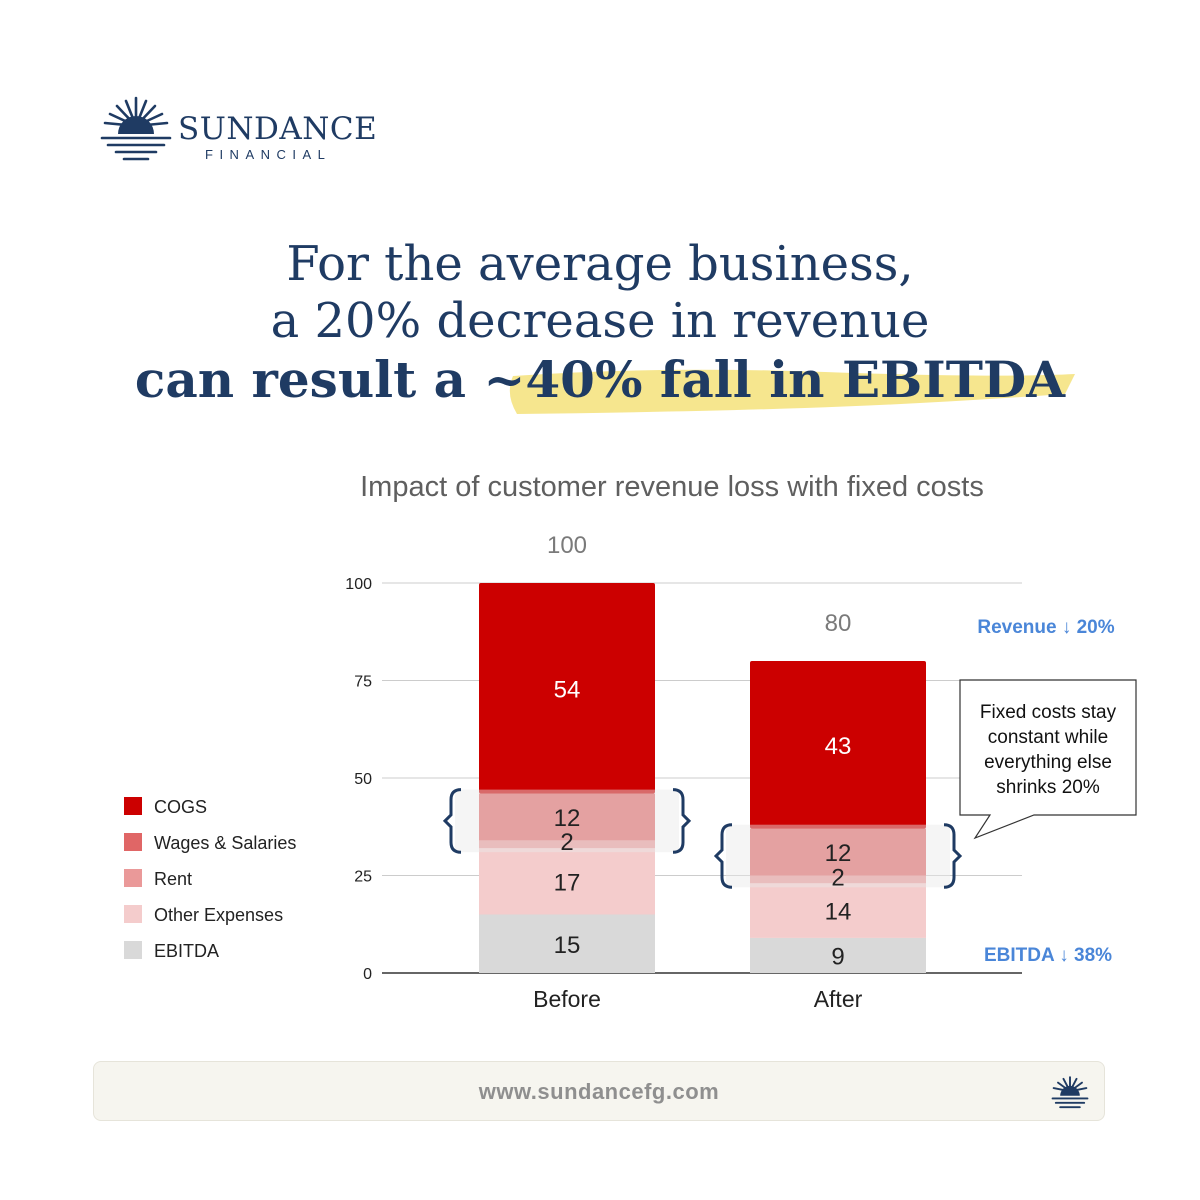  What do you see at coordinates (218, 915) in the screenshot?
I see `legend-item: Other Expenses` at bounding box center [218, 915].